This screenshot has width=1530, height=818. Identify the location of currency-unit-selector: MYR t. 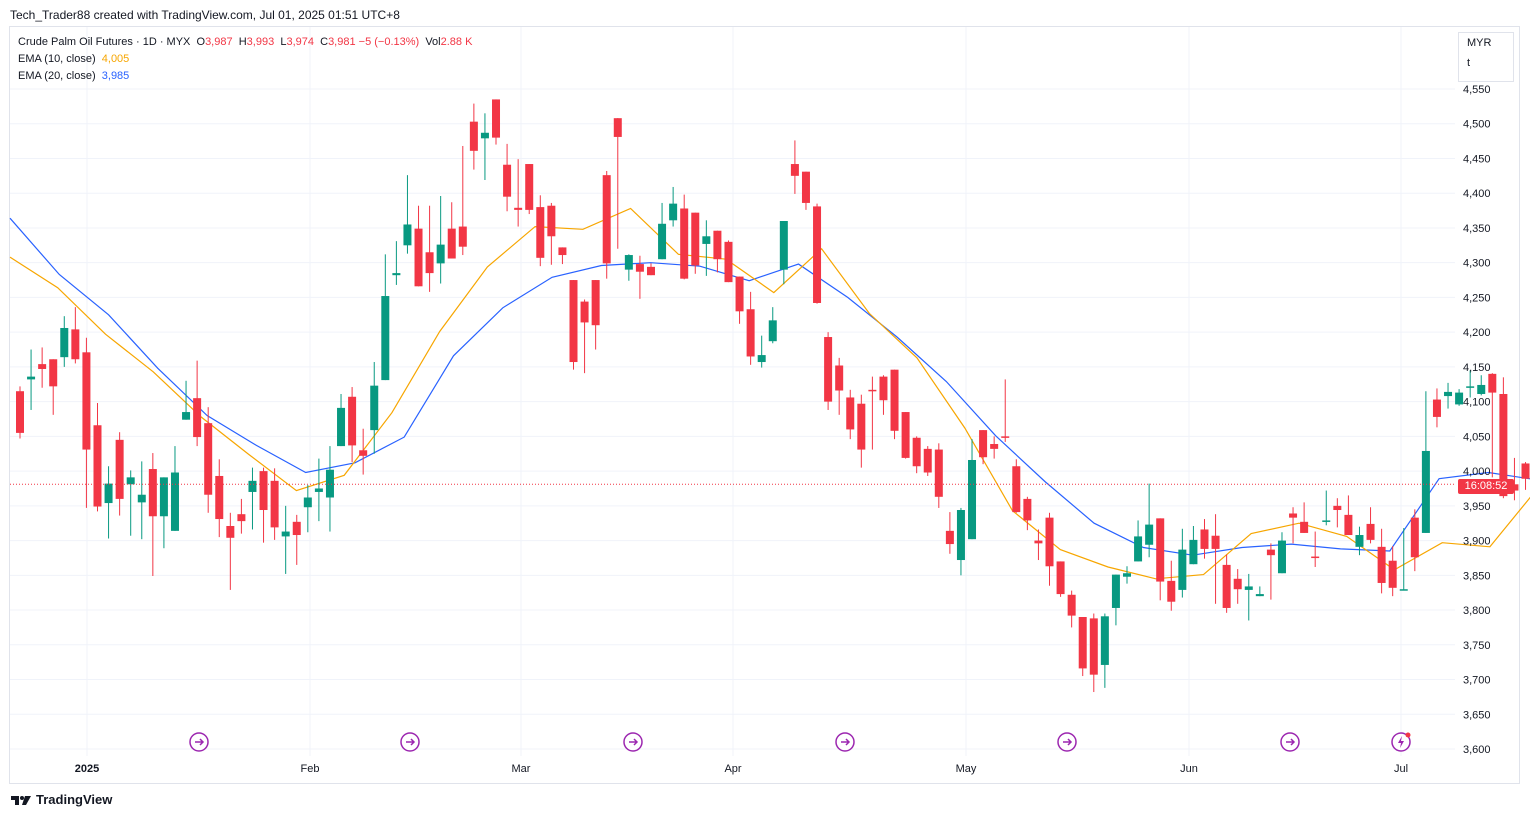
(1486, 57).